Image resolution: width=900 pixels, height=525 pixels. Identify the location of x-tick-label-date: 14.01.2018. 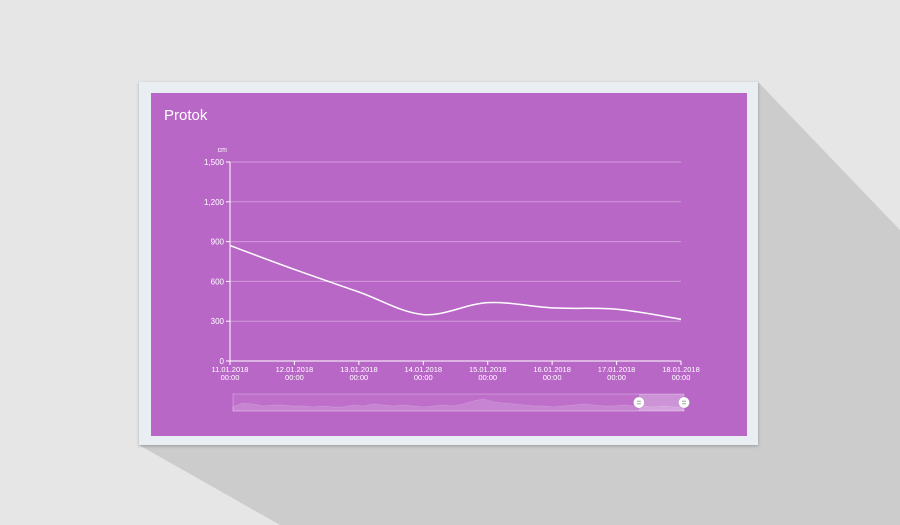
(424, 369).